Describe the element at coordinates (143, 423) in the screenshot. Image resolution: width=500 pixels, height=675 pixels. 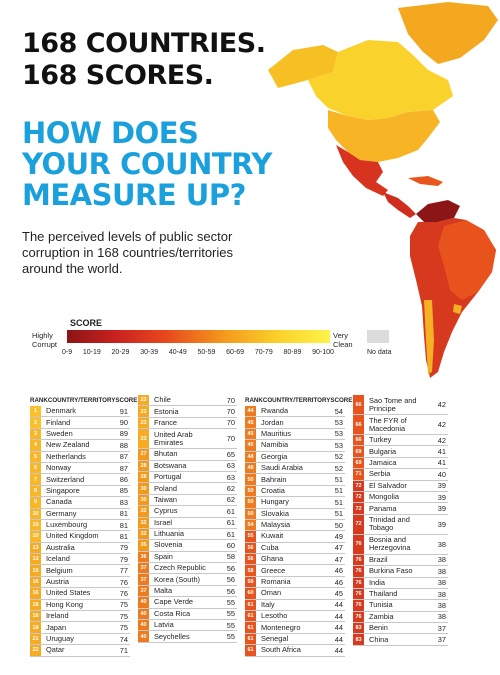
I see `rank-badge: 23` at that location.